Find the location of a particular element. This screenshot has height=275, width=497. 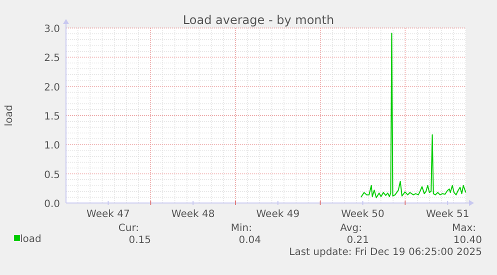

x-tick-label: Week 51 is located at coordinates (448, 214).